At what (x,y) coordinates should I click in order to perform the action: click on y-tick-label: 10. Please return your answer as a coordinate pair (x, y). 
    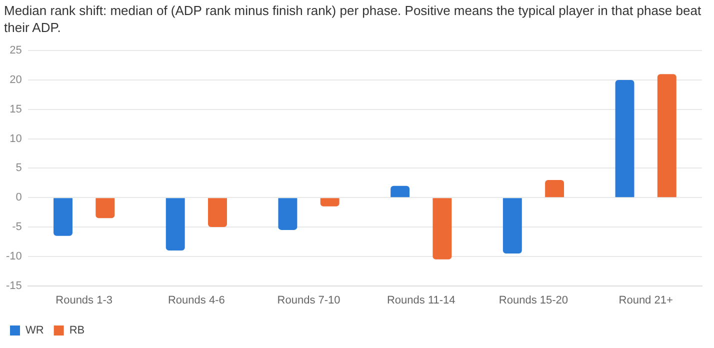
    Looking at the image, I should click on (16, 138).